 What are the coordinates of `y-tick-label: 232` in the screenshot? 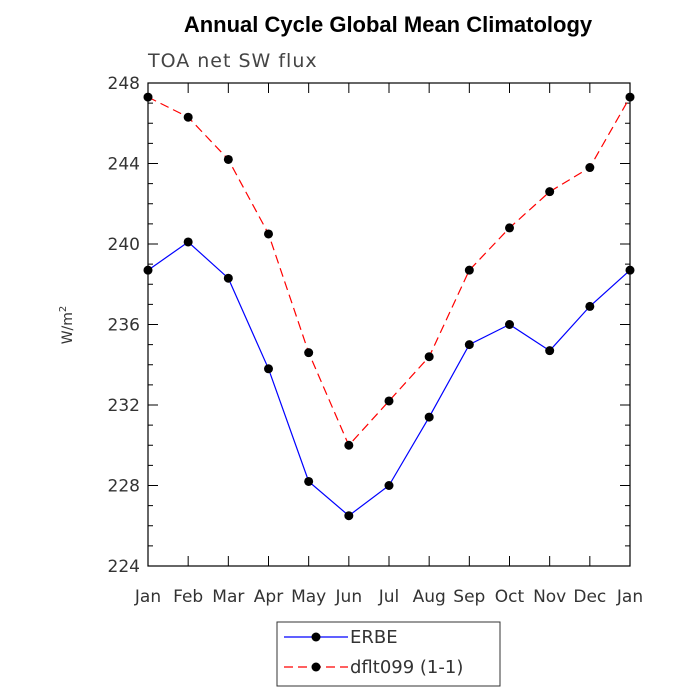 It's located at (124, 406).